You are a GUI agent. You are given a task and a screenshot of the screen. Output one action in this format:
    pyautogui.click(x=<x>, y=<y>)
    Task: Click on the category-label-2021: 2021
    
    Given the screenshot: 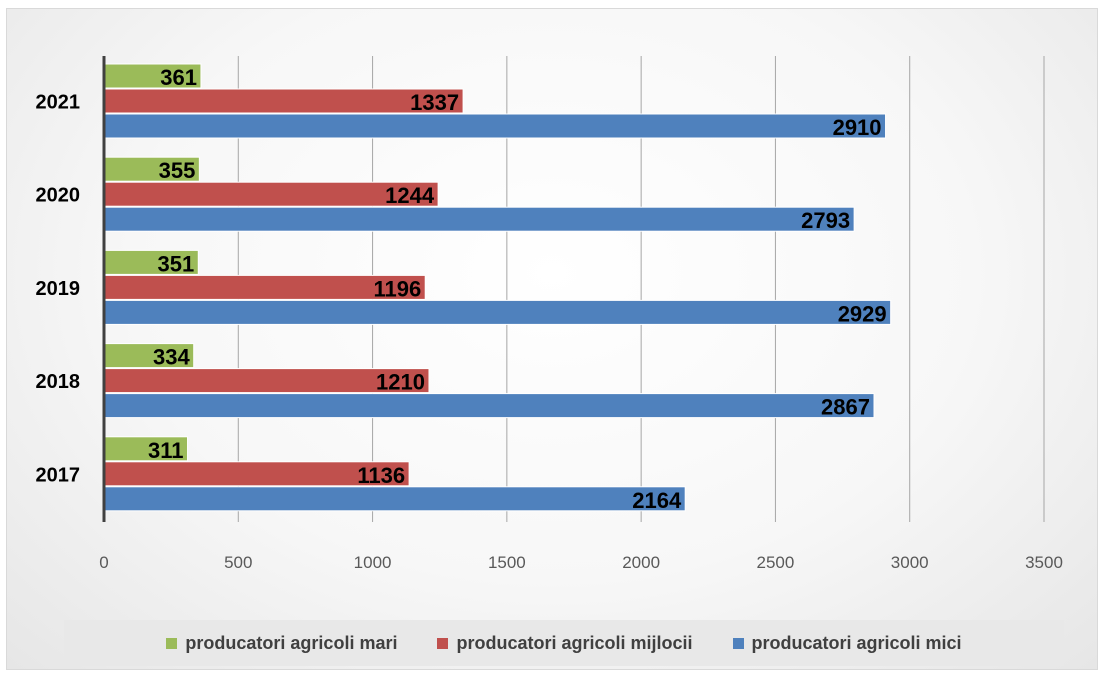 What is the action you would take?
    pyautogui.click(x=58, y=103)
    